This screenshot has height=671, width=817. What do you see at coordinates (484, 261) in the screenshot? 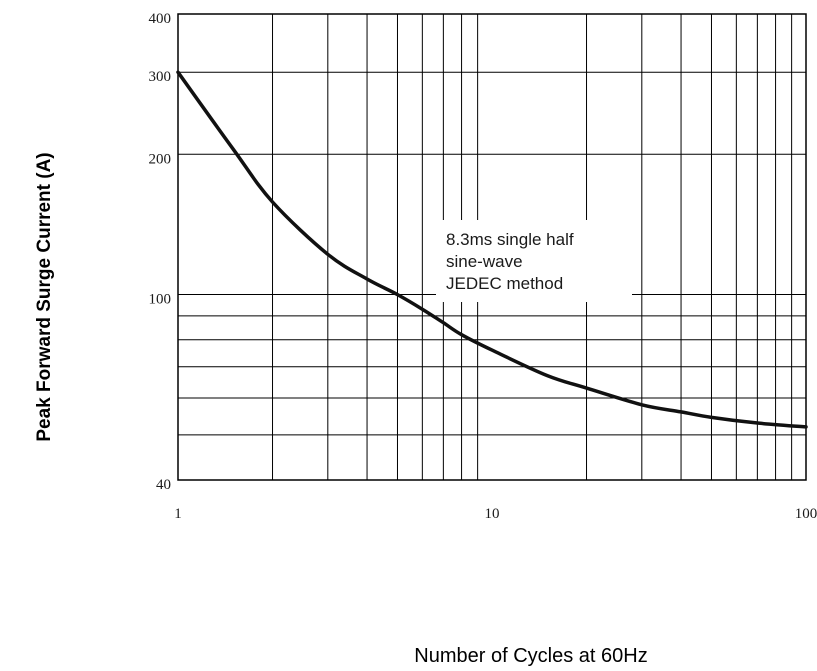
I see `annotation-line-2: sine-wave` at bounding box center [484, 261].